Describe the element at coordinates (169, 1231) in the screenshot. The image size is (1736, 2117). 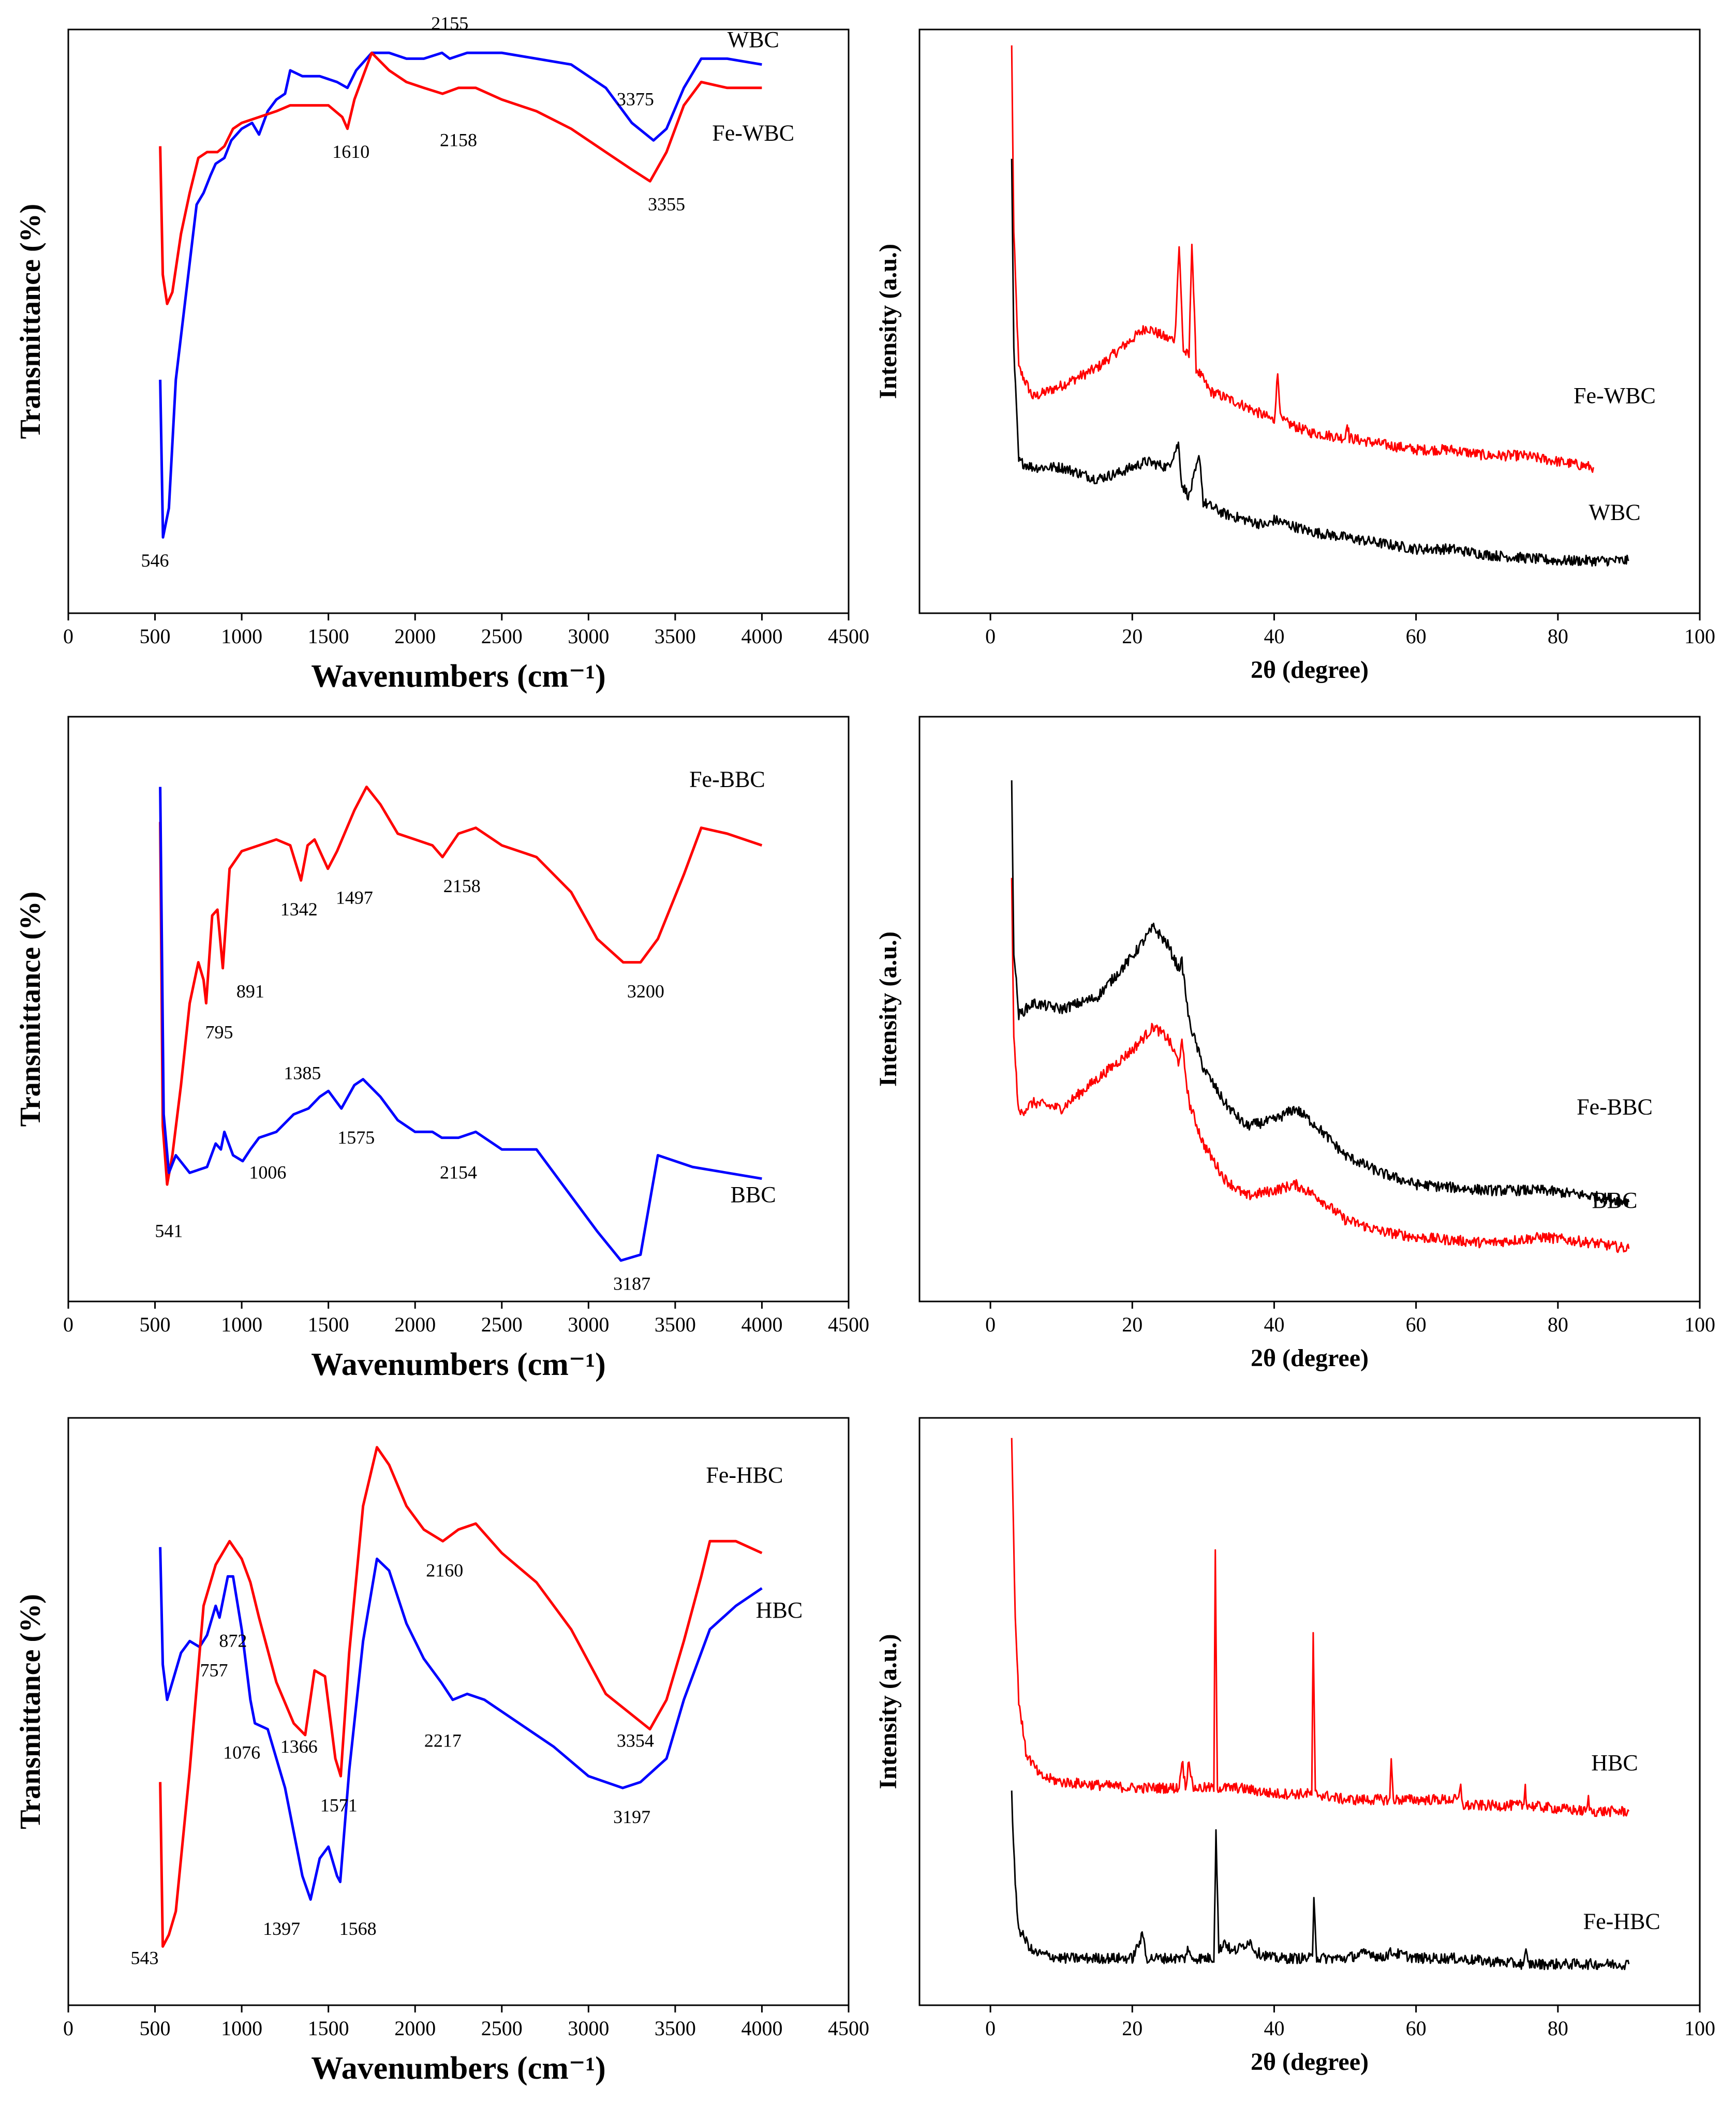
I see `peak-label: 541` at that location.